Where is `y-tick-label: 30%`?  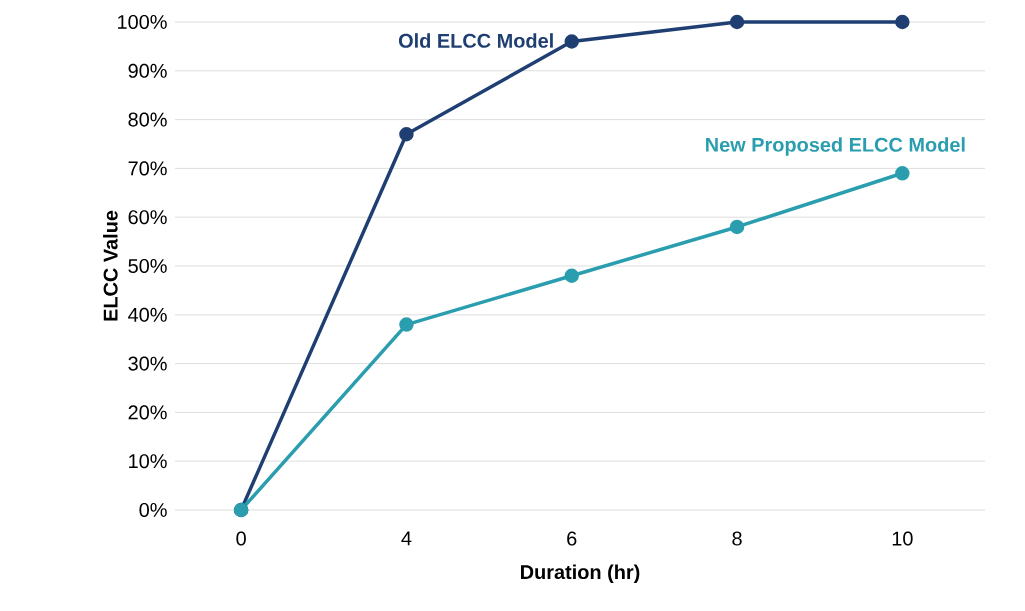
y-tick-label: 30% is located at coordinates (147, 363).